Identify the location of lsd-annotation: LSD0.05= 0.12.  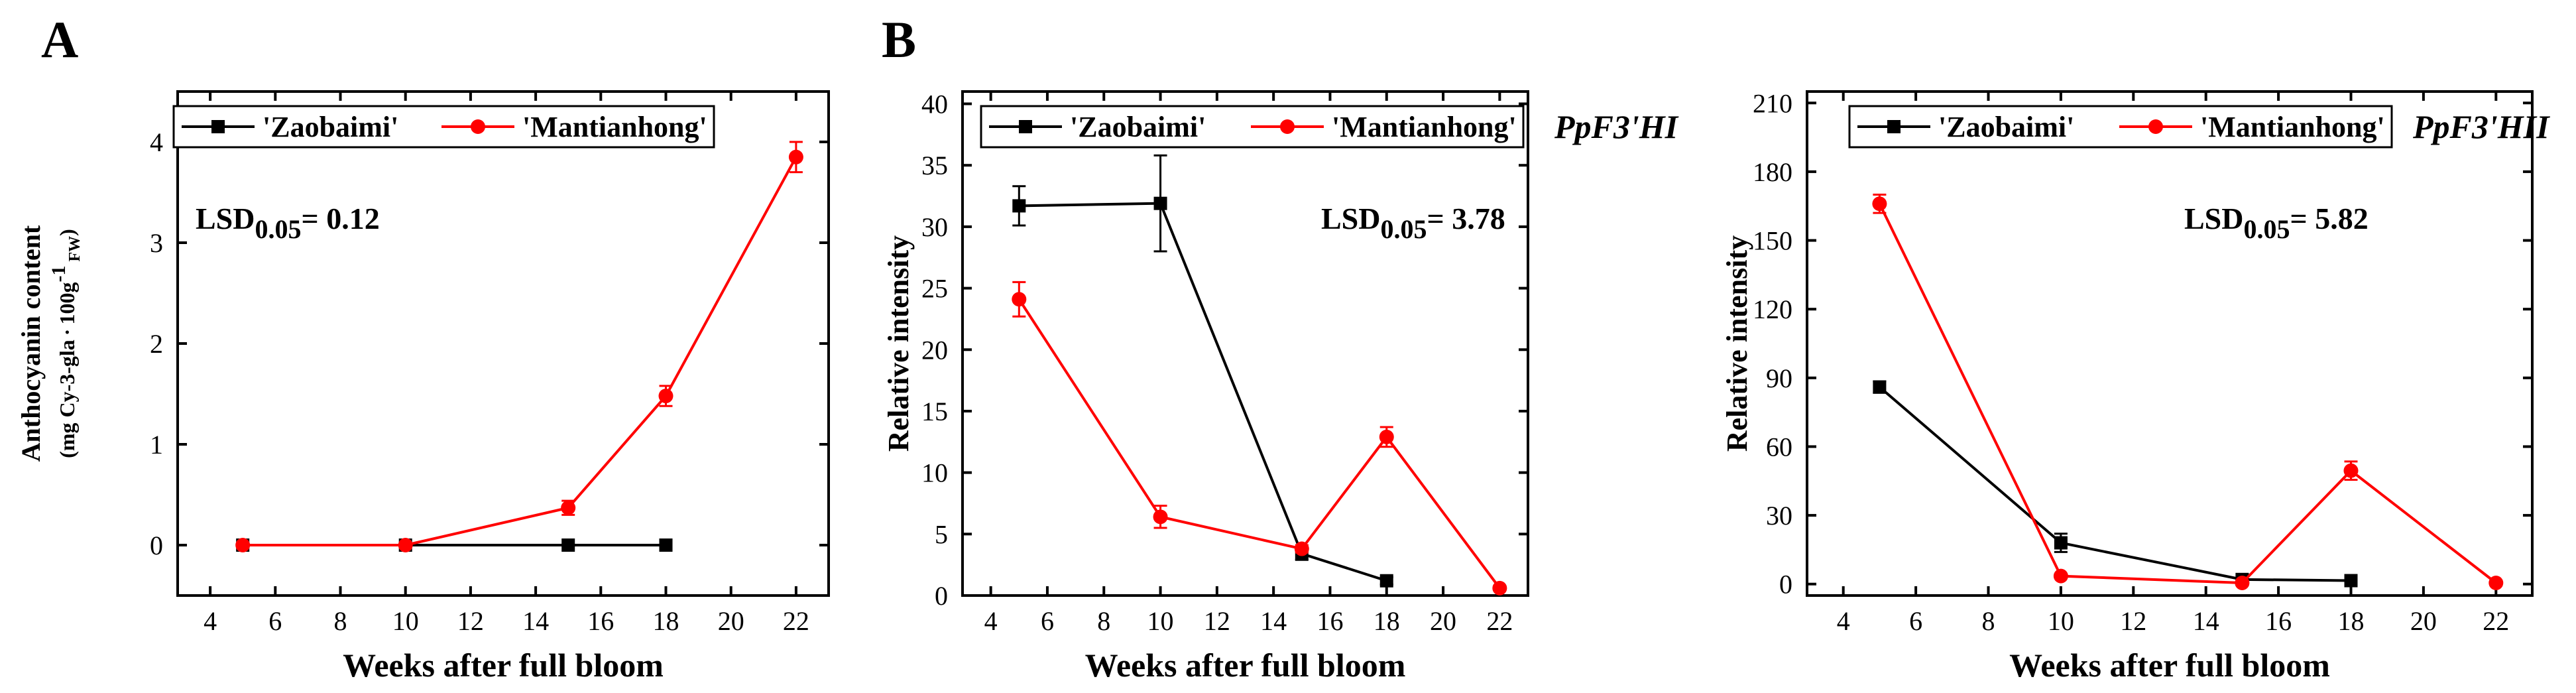
(288, 223).